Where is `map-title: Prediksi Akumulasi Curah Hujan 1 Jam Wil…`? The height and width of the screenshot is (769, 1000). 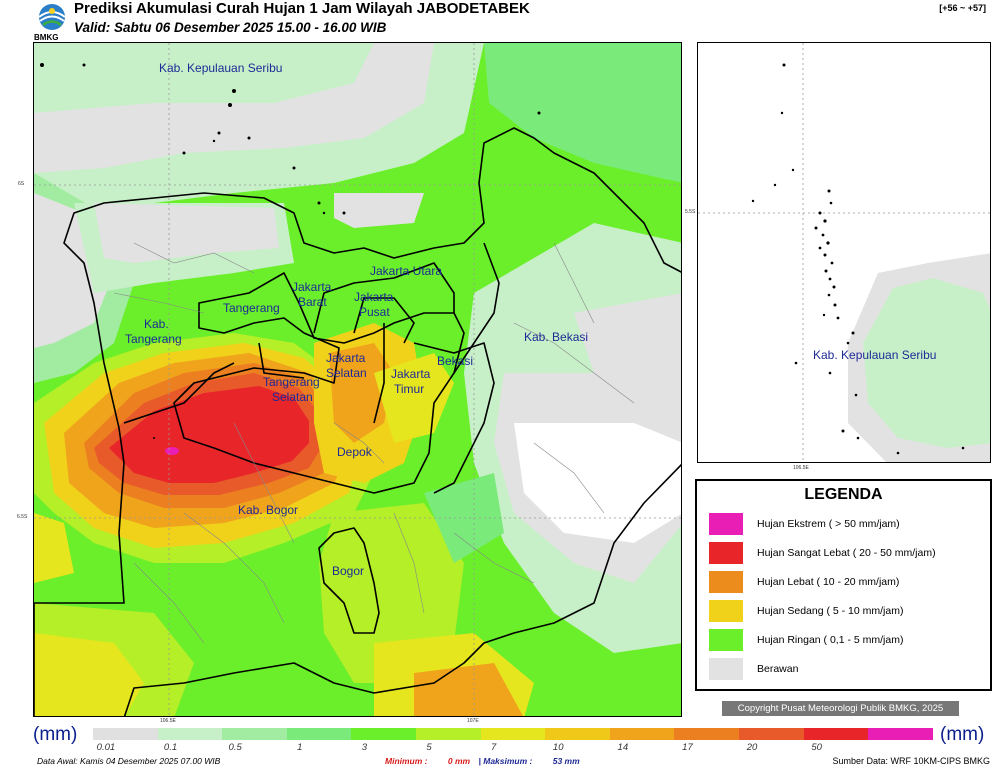
map-title: Prediksi Akumulasi Curah Hujan 1 Jam Wil… is located at coordinates (302, 8).